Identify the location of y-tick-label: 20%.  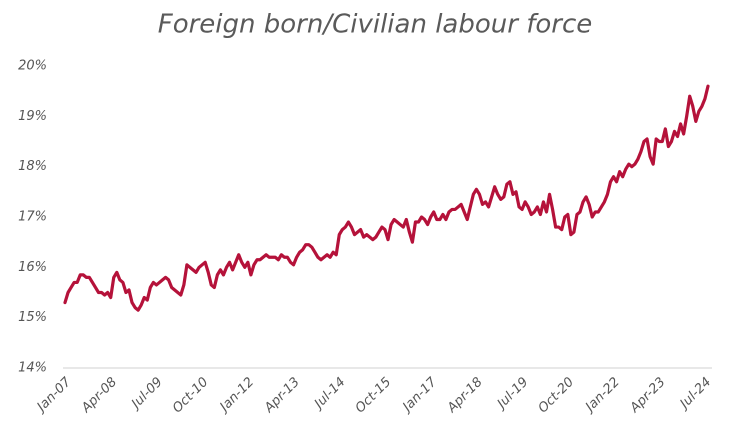
(32, 66).